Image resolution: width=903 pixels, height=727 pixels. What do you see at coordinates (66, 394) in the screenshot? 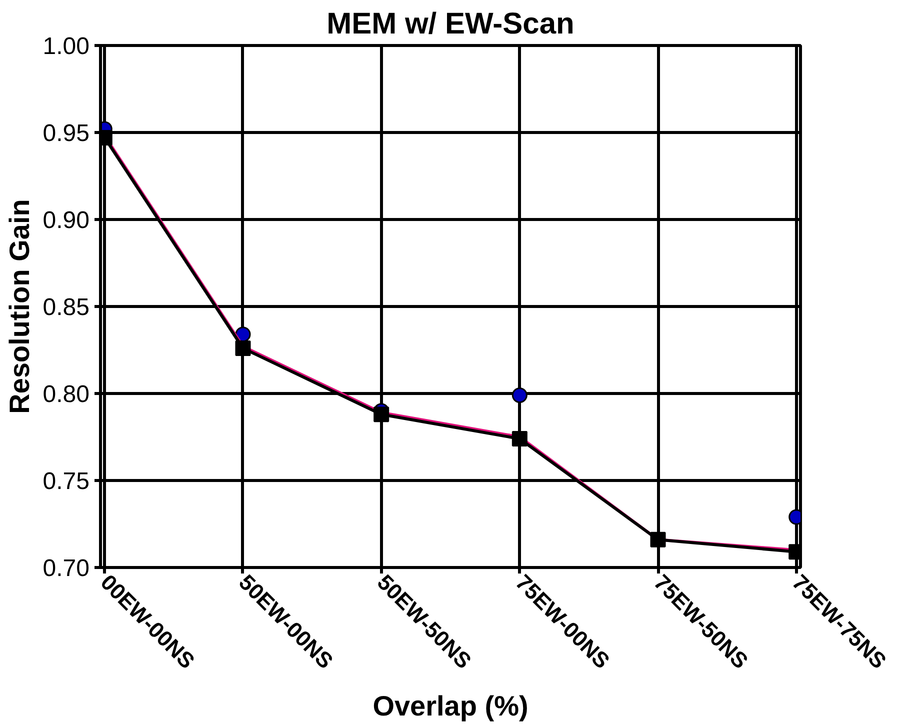
I see `y-tick-label: 0.80` at bounding box center [66, 394].